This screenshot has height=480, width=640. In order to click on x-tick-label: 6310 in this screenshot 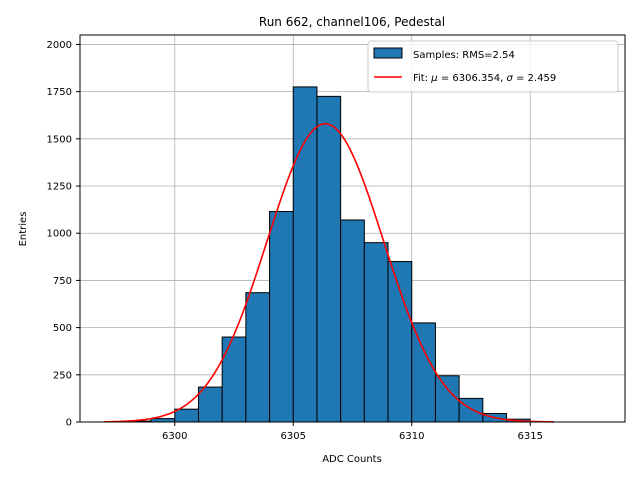, I will do `click(411, 436)`.